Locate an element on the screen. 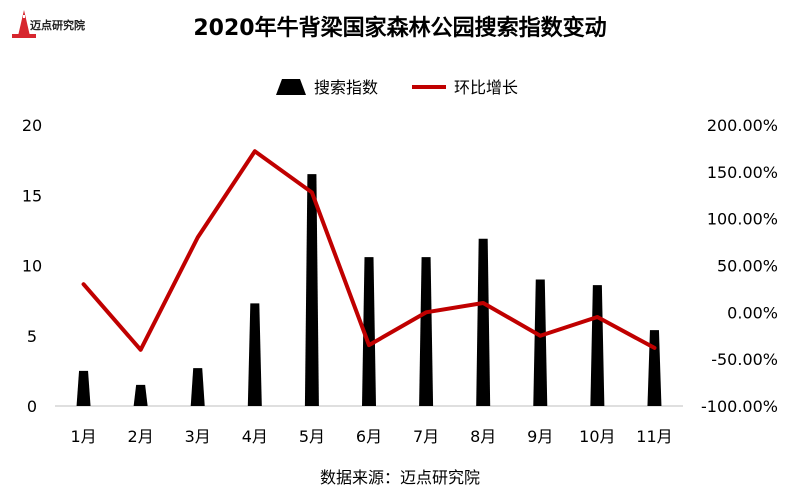 The height and width of the screenshot is (498, 800). x-tick-label: 8月 is located at coordinates (483, 436).